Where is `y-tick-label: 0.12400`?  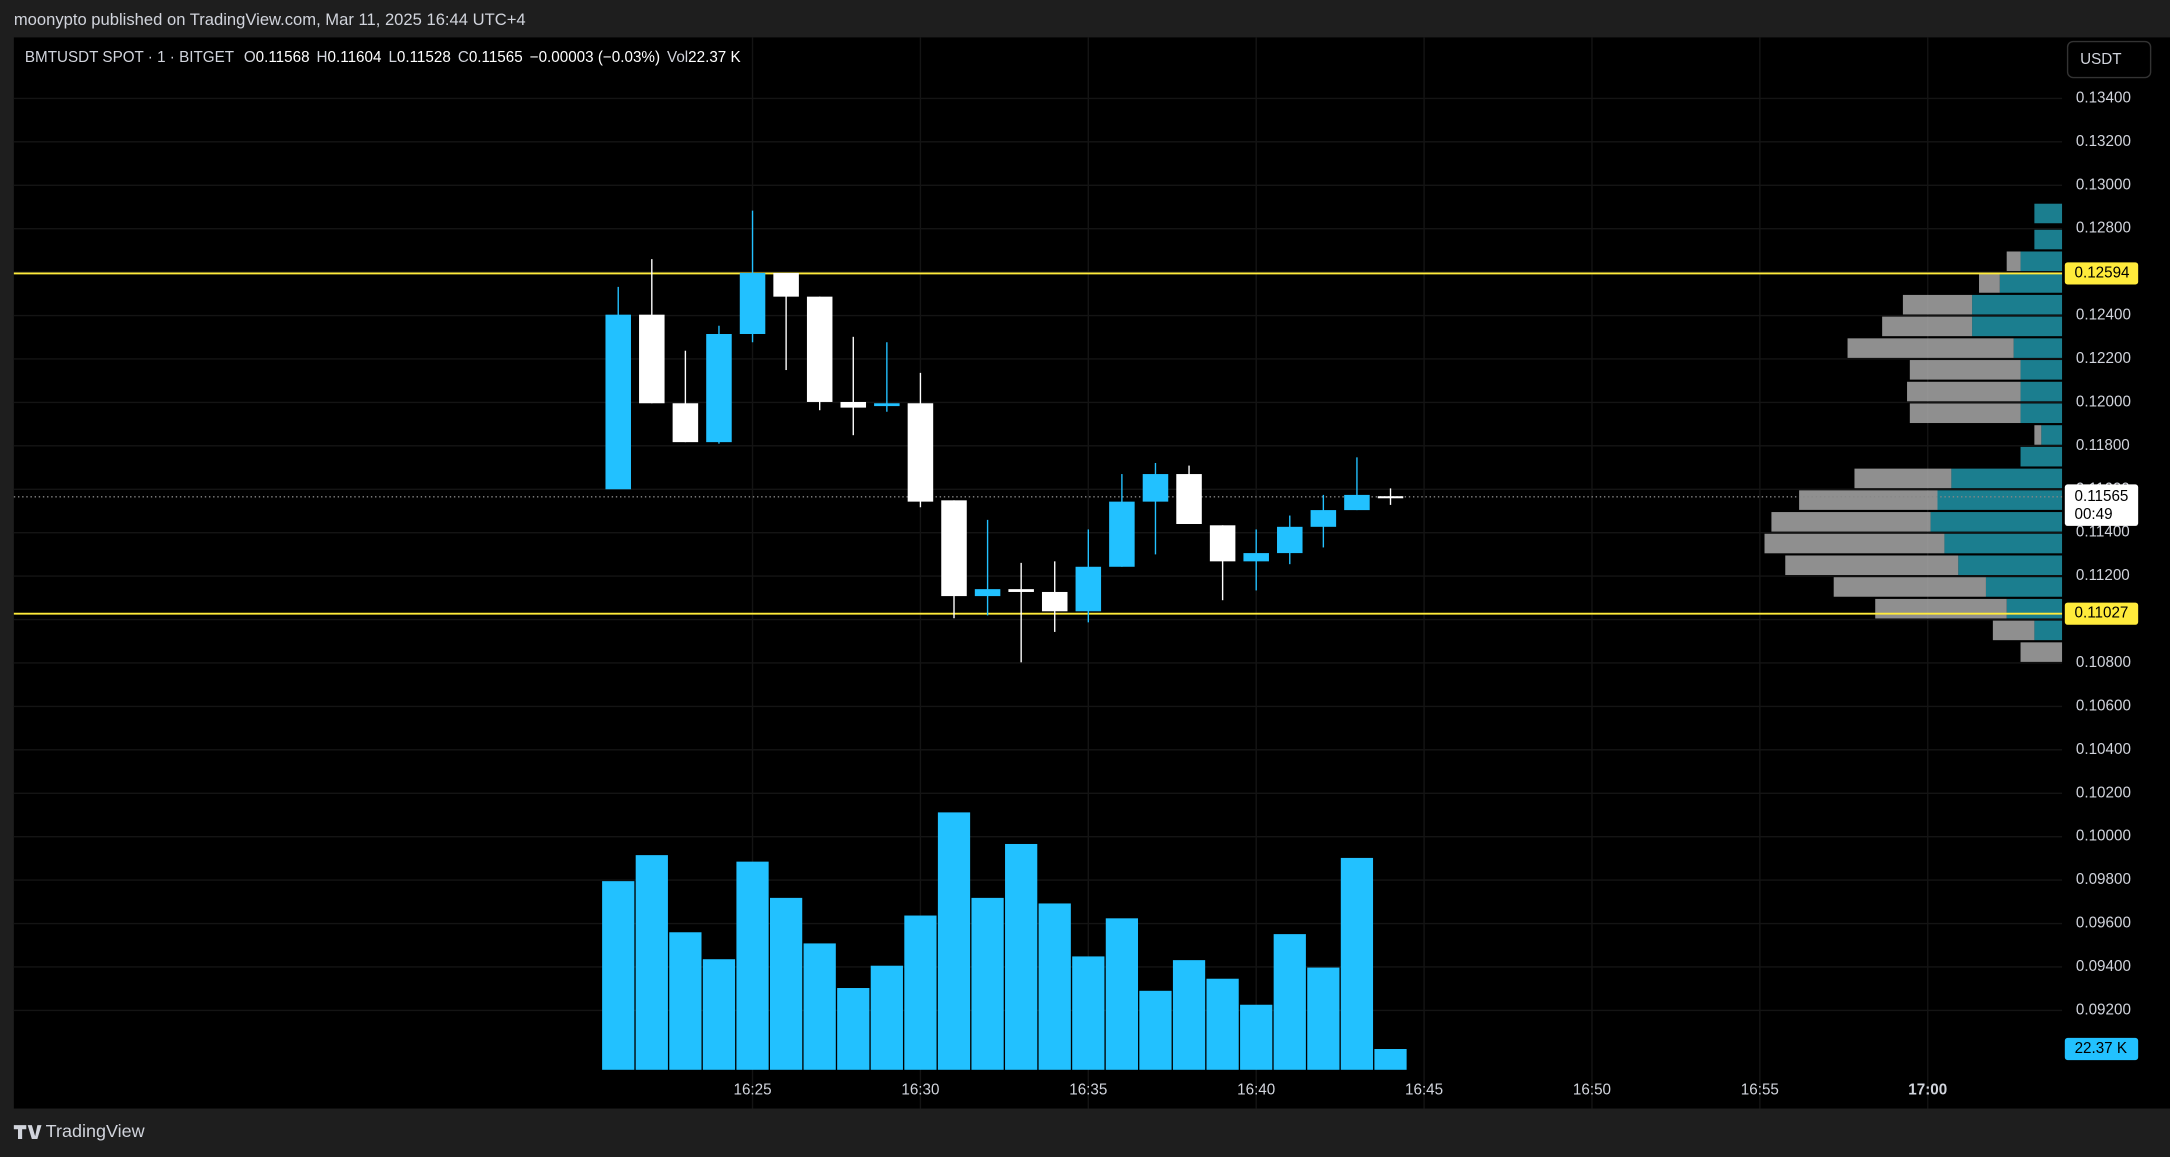 y-tick-label: 0.12400 is located at coordinates (2103, 315).